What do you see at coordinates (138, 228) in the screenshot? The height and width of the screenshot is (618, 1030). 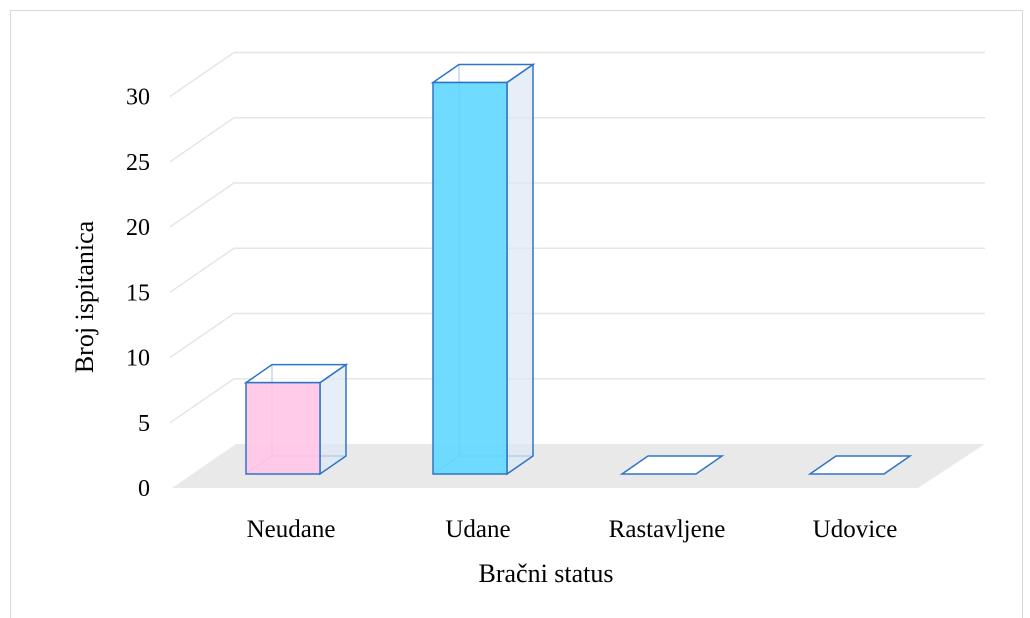 I see `y-tick-label: 20` at bounding box center [138, 228].